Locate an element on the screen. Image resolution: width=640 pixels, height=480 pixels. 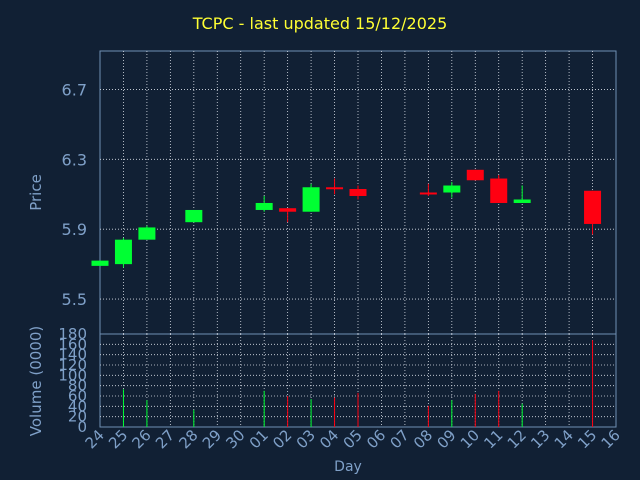
x-tick-label: 01 is located at coordinates (259, 439).